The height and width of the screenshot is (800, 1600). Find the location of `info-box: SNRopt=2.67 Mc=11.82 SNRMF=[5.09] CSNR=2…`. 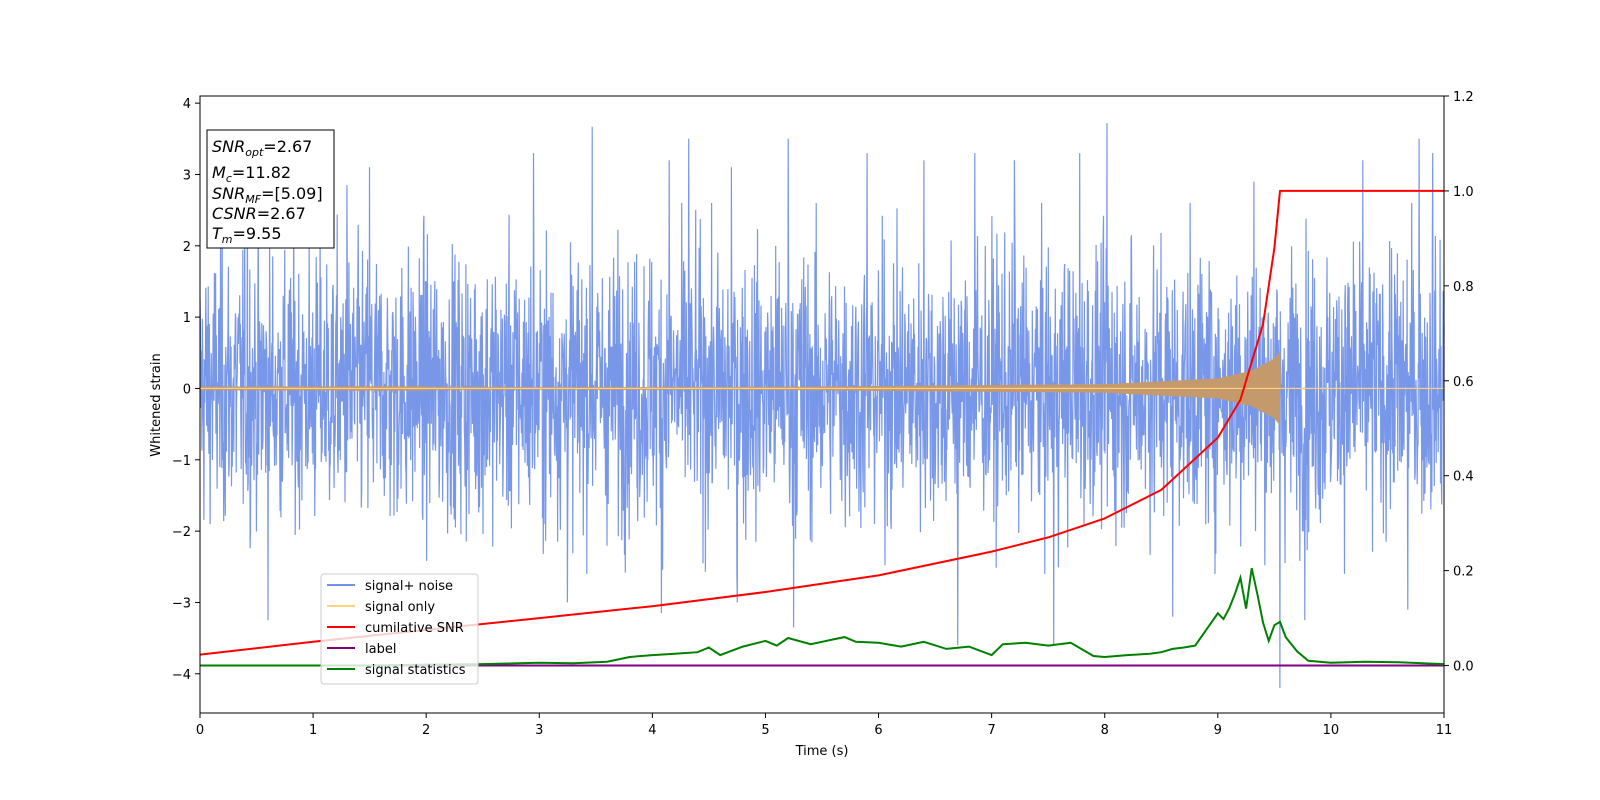

info-box: SNRopt=2.67 Mc=11.82 SNRMF=[5.09] CSNR=2… is located at coordinates (270, 189).